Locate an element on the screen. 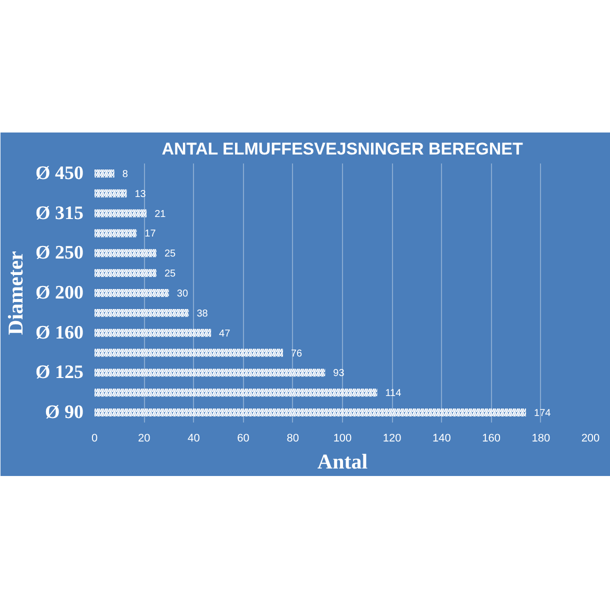 The height and width of the screenshot is (610, 610). x-tick-label: 60 is located at coordinates (243, 438).